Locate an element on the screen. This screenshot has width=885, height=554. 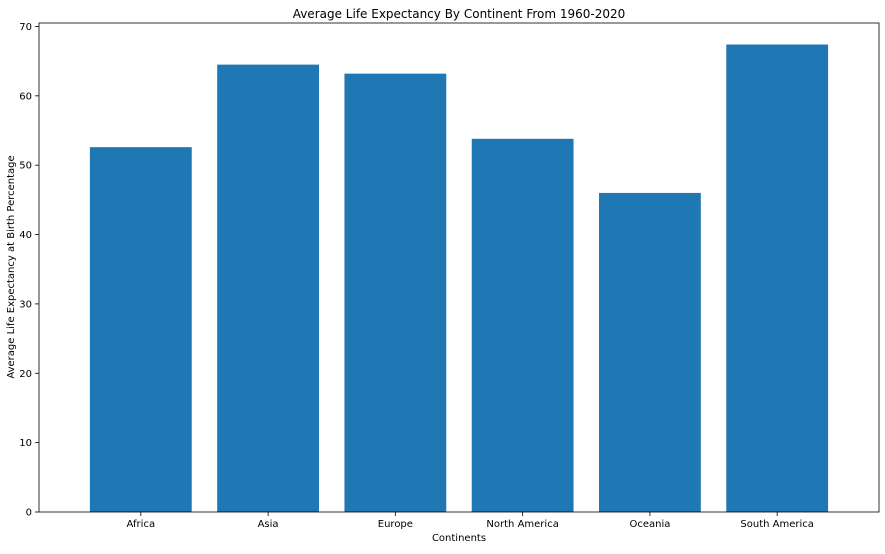
x-tick-label: Oceania is located at coordinates (649, 524).